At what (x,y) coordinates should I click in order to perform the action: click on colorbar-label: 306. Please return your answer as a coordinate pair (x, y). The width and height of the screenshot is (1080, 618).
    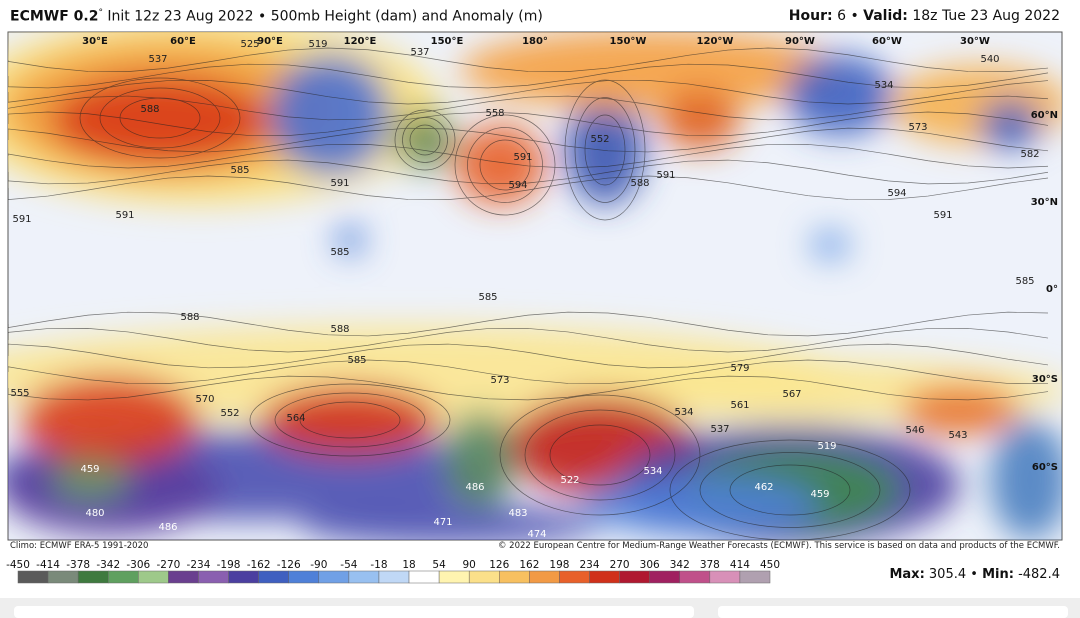
    Looking at the image, I should click on (650, 565).